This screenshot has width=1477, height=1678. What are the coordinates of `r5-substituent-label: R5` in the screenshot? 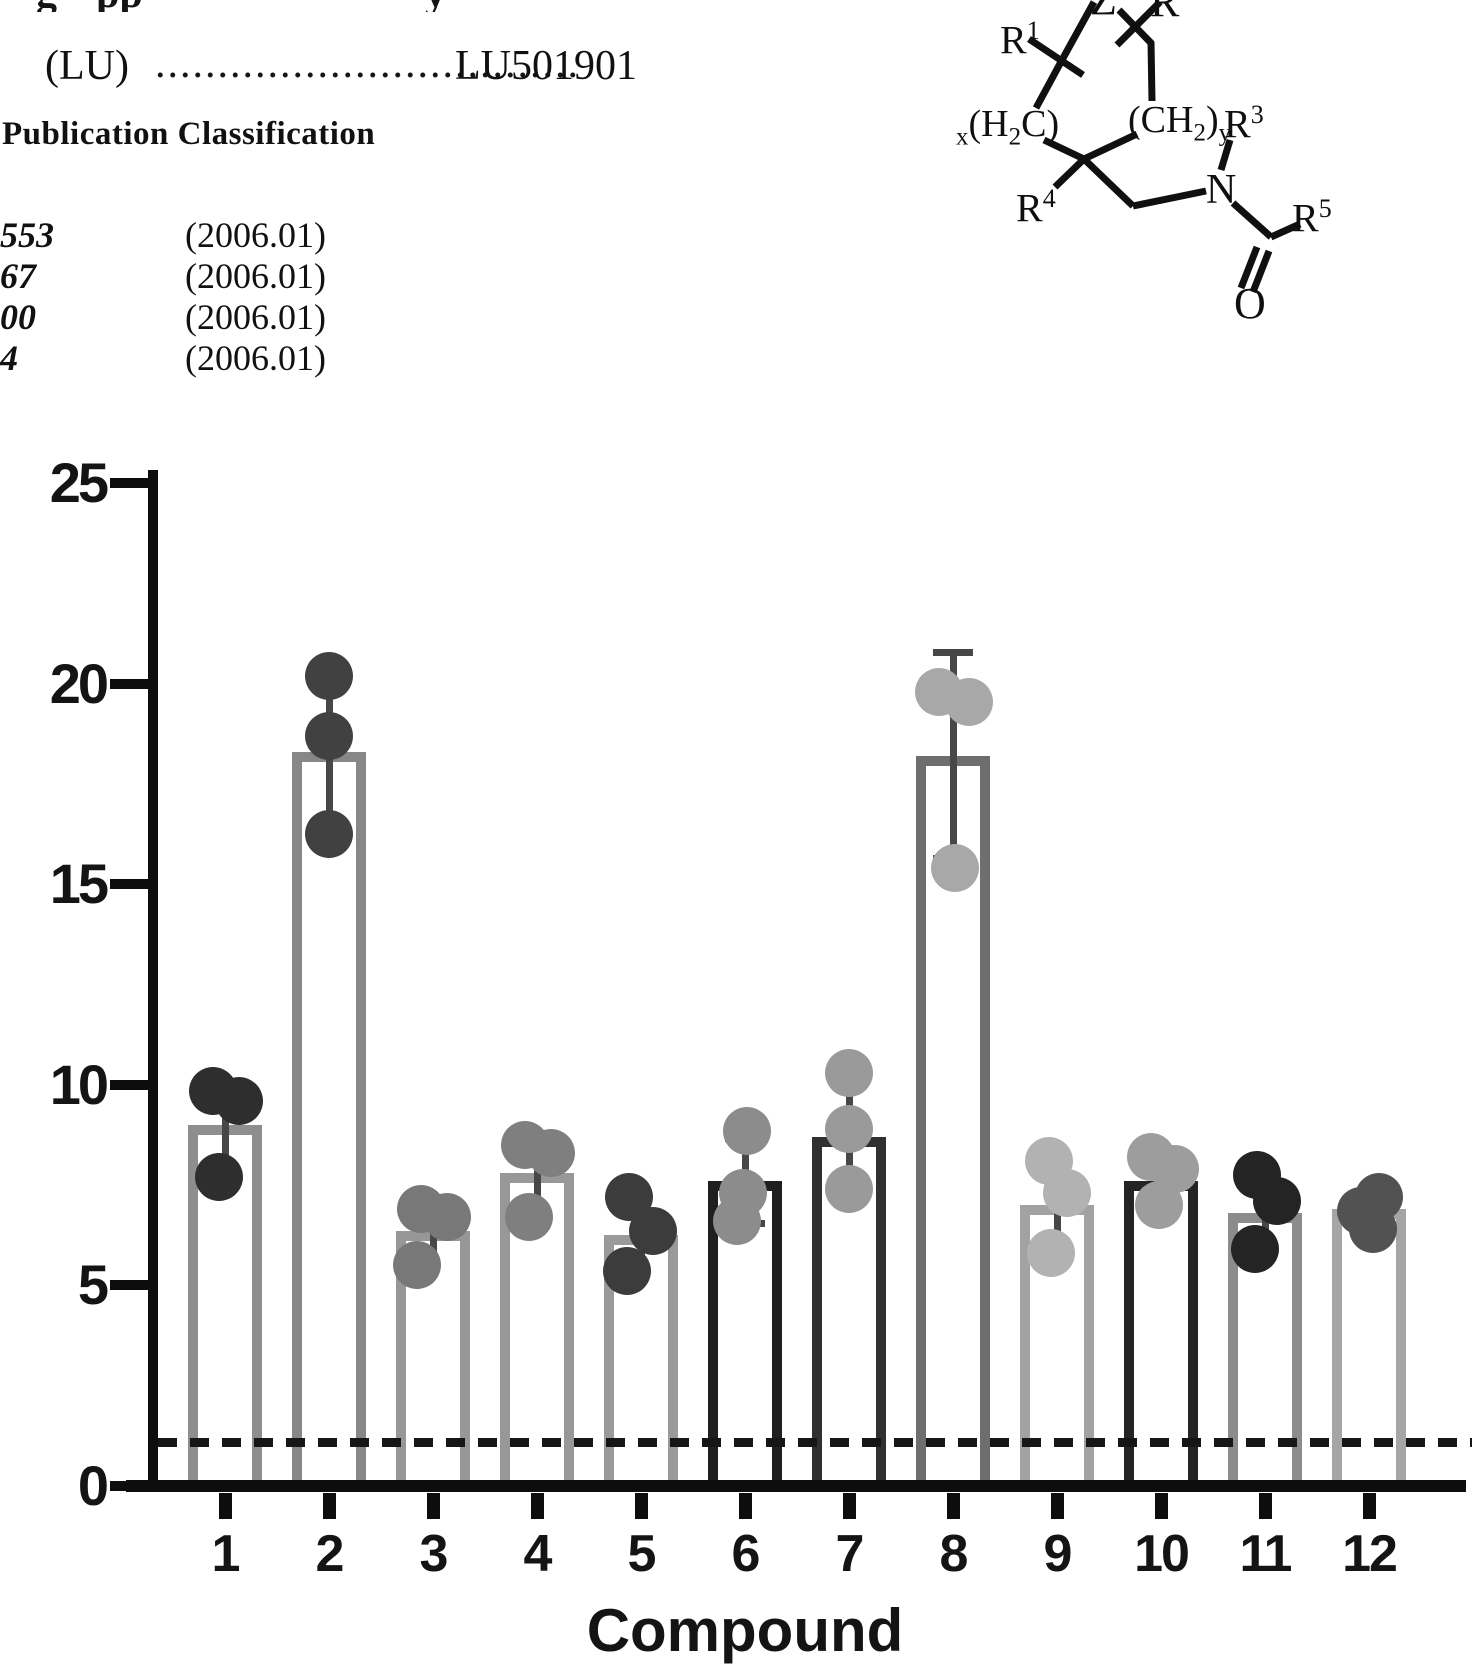 It's located at (1312, 217).